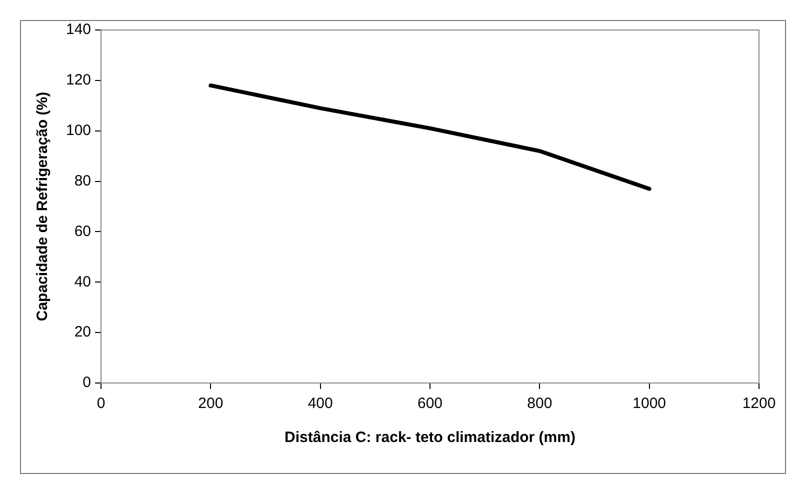 The height and width of the screenshot is (501, 789). I want to click on x-tick-label: 0, so click(101, 403).